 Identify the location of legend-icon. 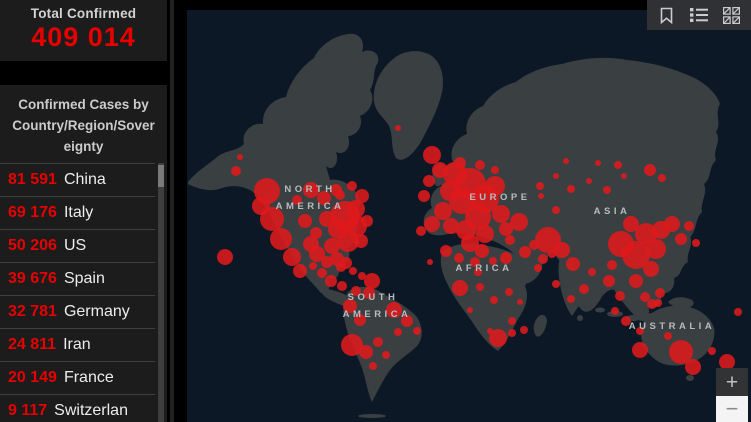
(699, 15).